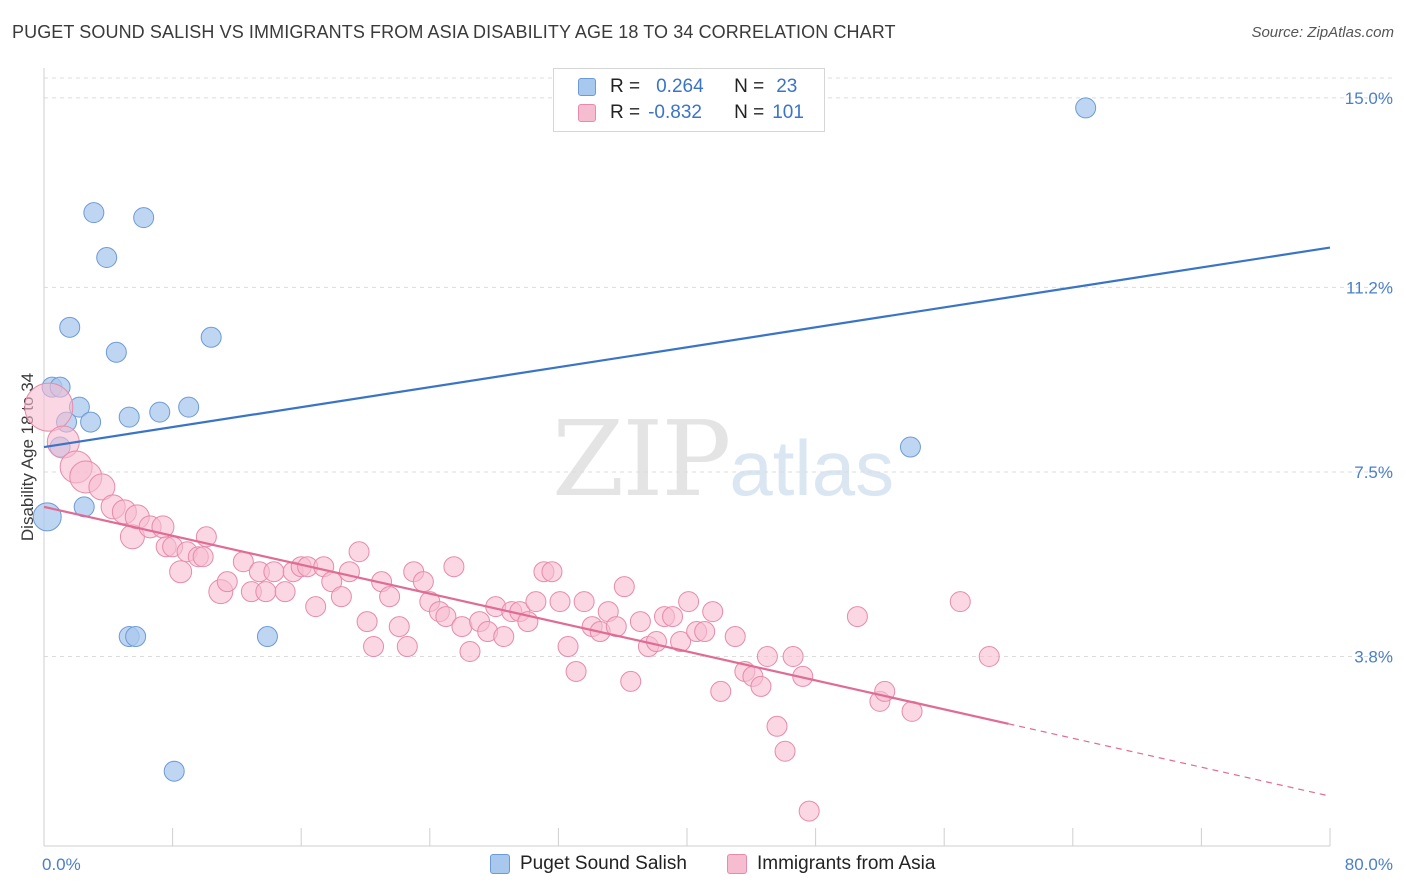  What do you see at coordinates (846, 863) in the screenshot?
I see `bottom-legend-label: Immigrants from Asia` at bounding box center [846, 863].